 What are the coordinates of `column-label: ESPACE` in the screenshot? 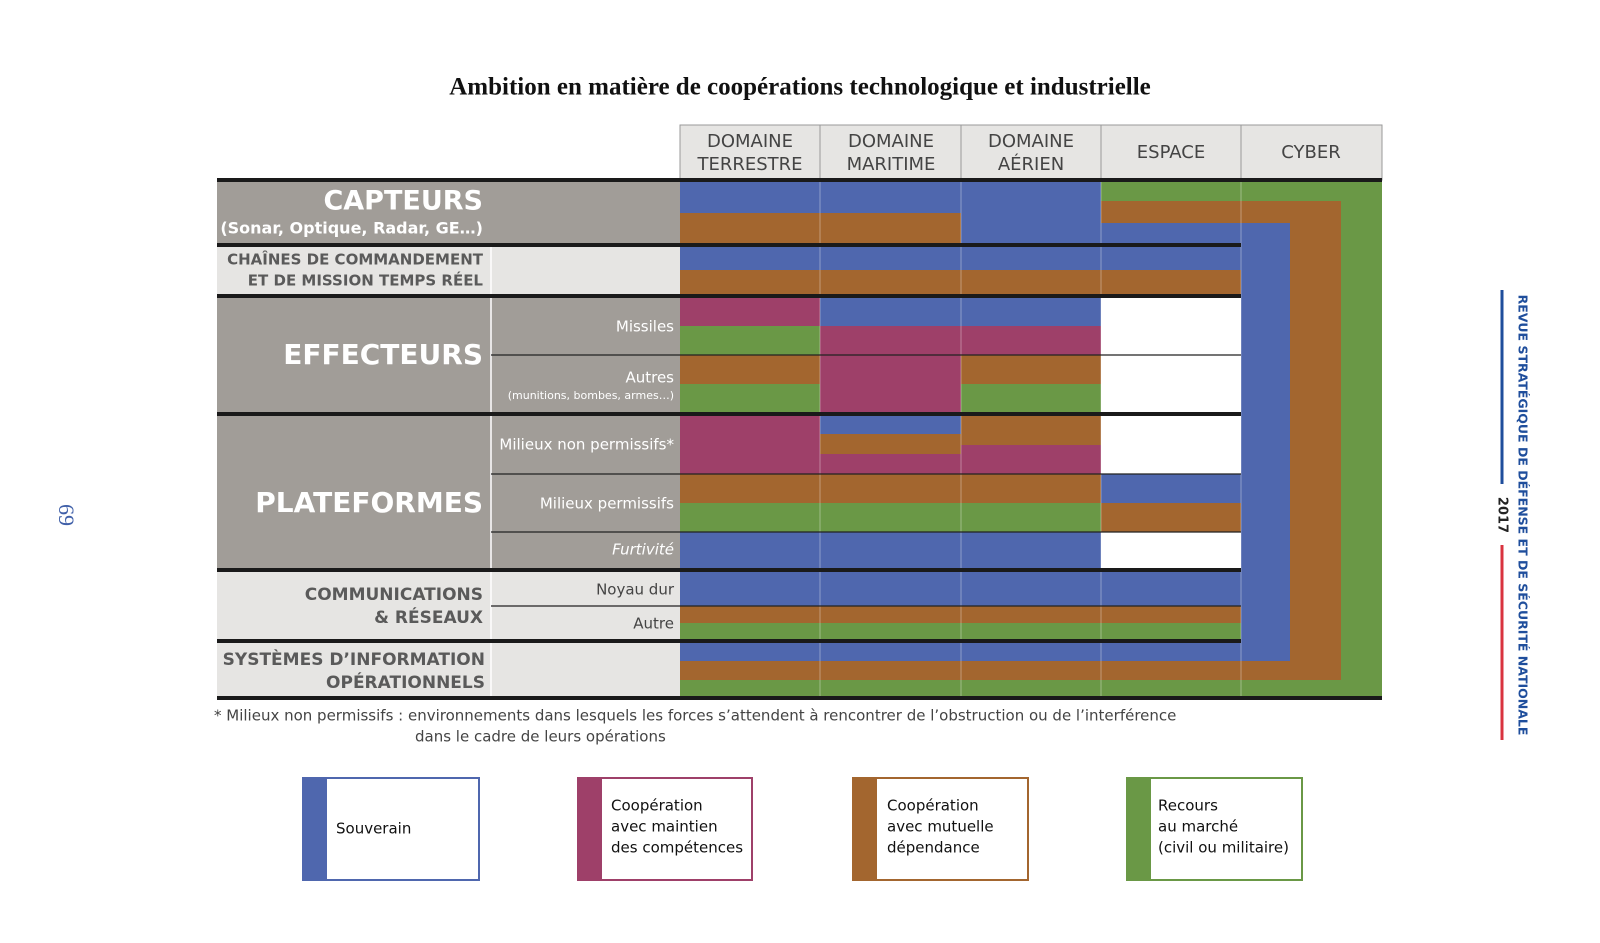 It's located at (1171, 152).